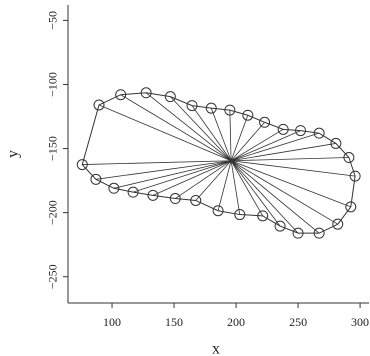  What do you see at coordinates (53, 148) in the screenshot?
I see `y-tick-label: −150` at bounding box center [53, 148].